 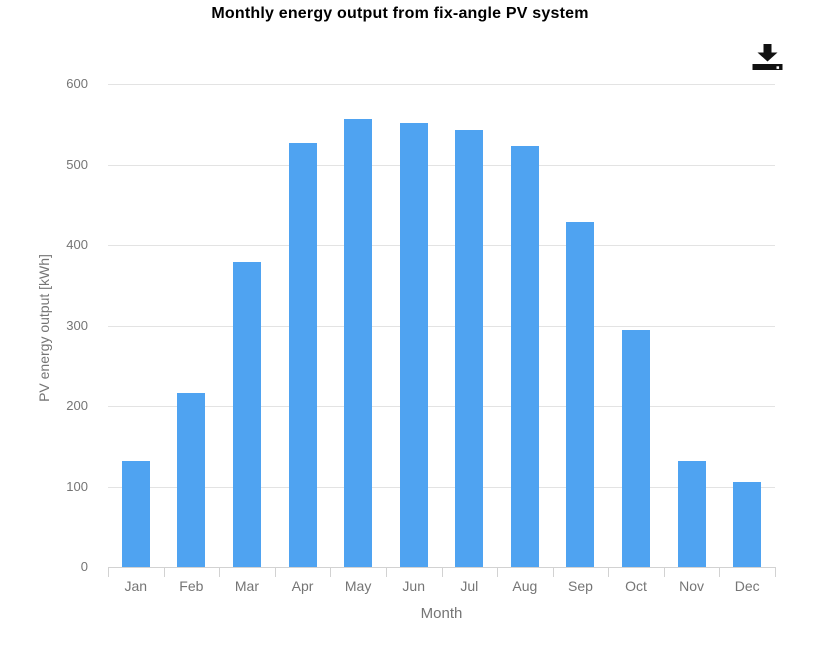 I want to click on bar-nov, so click(x=691, y=513).